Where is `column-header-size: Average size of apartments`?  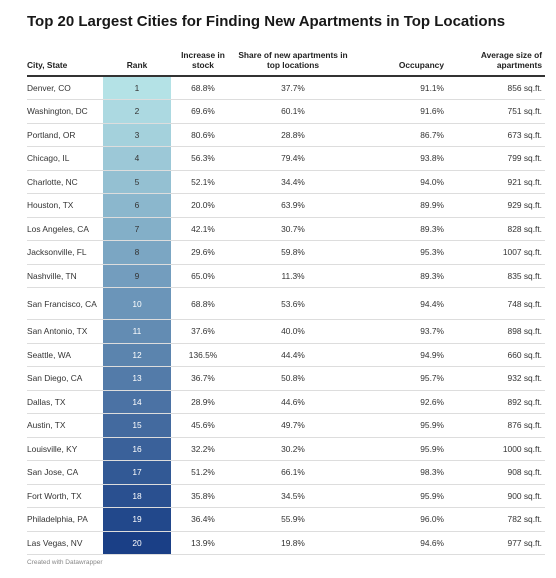 column-header-size: Average size of apartments is located at coordinates (496, 60).